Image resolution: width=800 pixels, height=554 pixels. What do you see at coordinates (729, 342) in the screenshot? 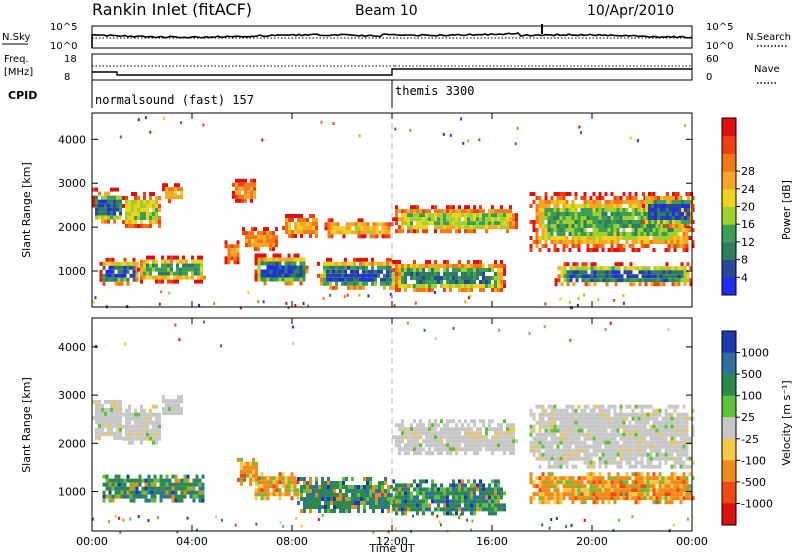
I see `velocity-colorbar-segment` at bounding box center [729, 342].